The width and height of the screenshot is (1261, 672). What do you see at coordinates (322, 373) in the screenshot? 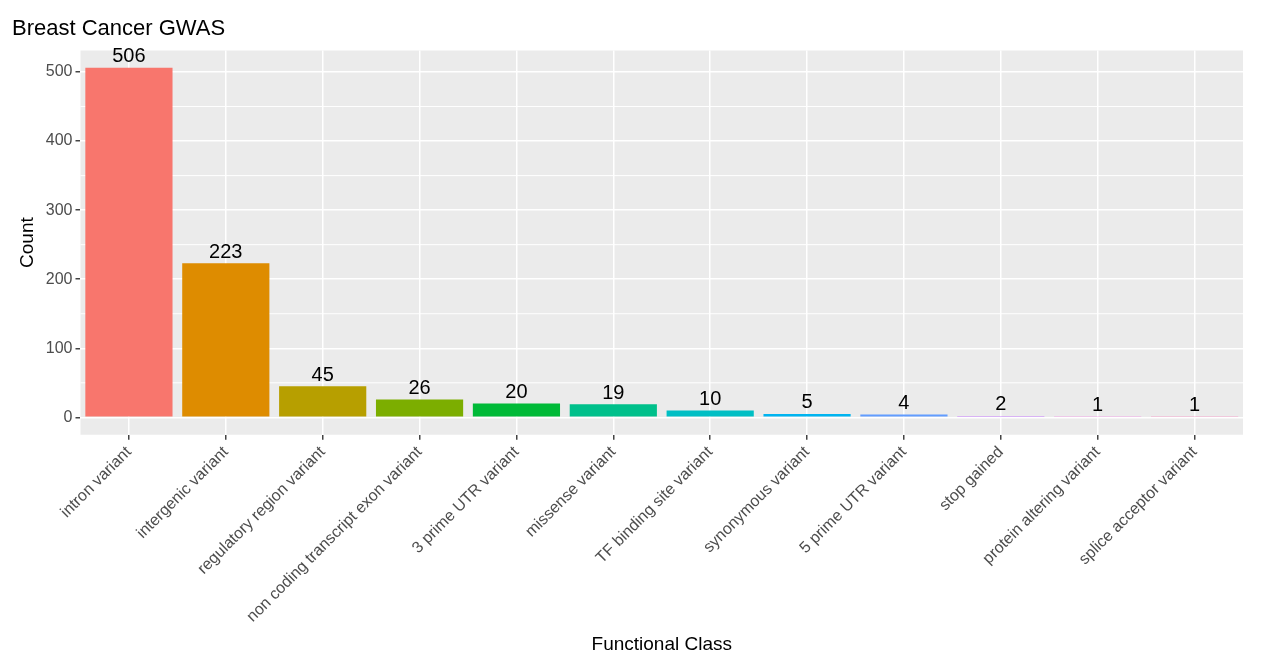
I see `data-label: 45` at bounding box center [322, 373].